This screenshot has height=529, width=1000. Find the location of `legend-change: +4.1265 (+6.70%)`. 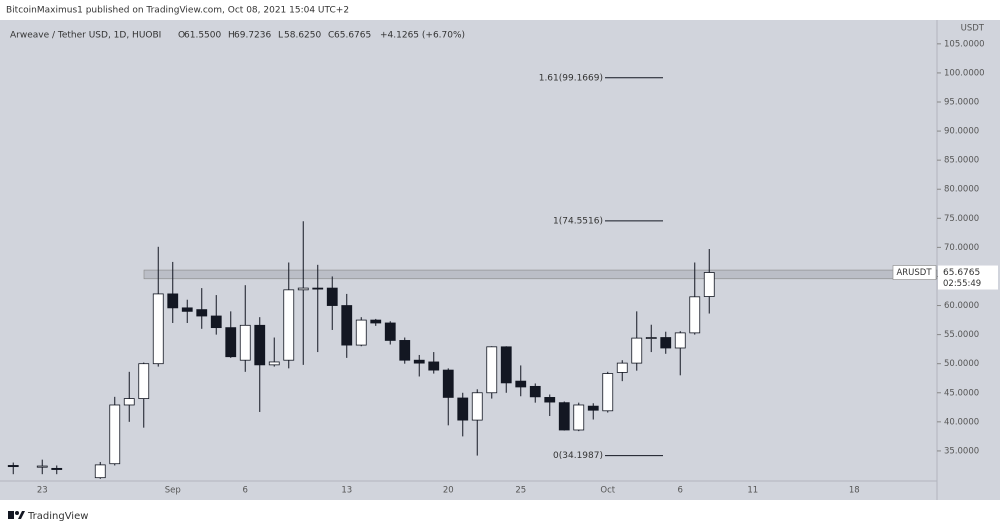

legend-change: +4.1265 (+6.70%) is located at coordinates (422, 36).